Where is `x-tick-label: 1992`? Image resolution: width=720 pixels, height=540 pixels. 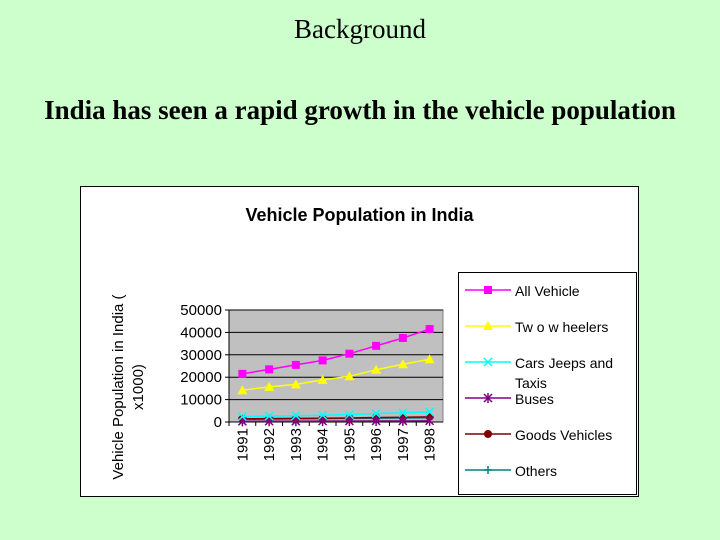 x-tick-label: 1992 is located at coordinates (269, 444).